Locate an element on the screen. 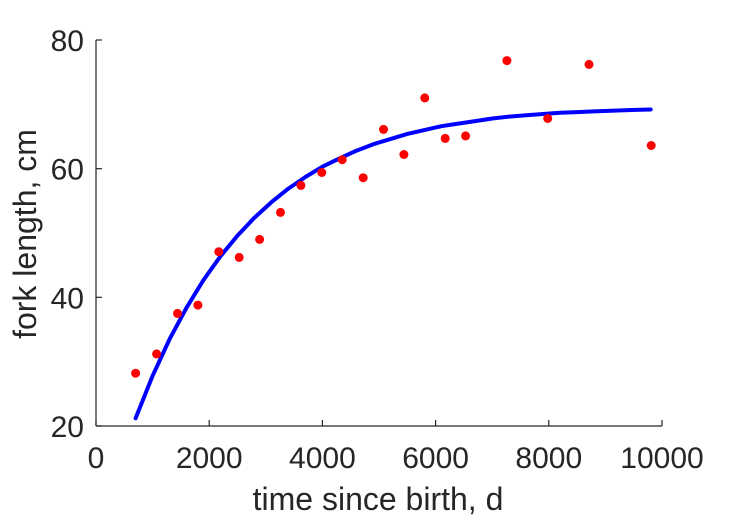 This screenshot has width=729, height=526. y-tick-label: 80 is located at coordinates (67, 41).